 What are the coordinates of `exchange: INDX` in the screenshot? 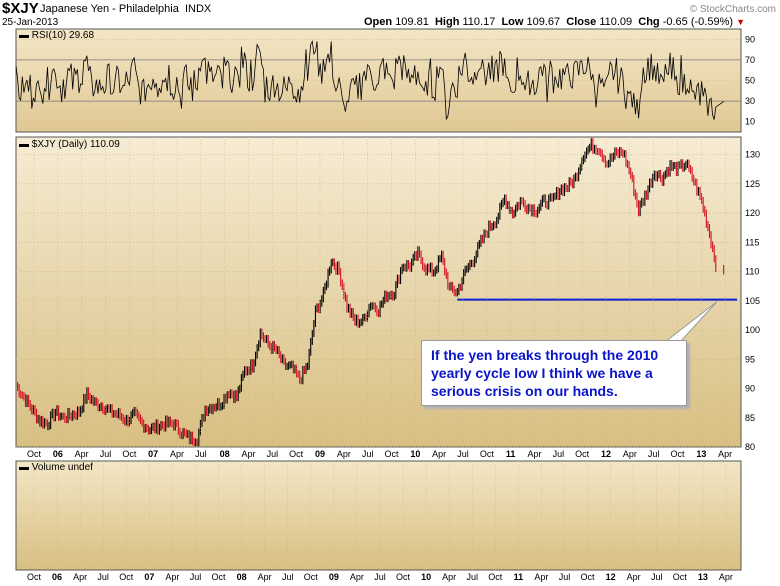 It's located at (198, 9).